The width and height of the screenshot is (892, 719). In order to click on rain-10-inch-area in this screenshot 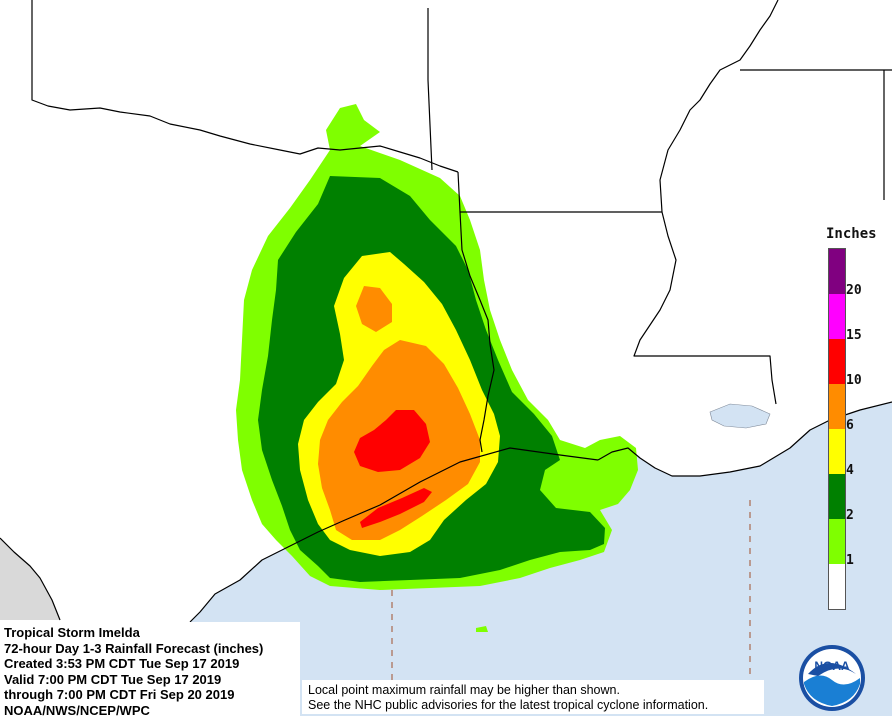, I will do `click(393, 469)`.